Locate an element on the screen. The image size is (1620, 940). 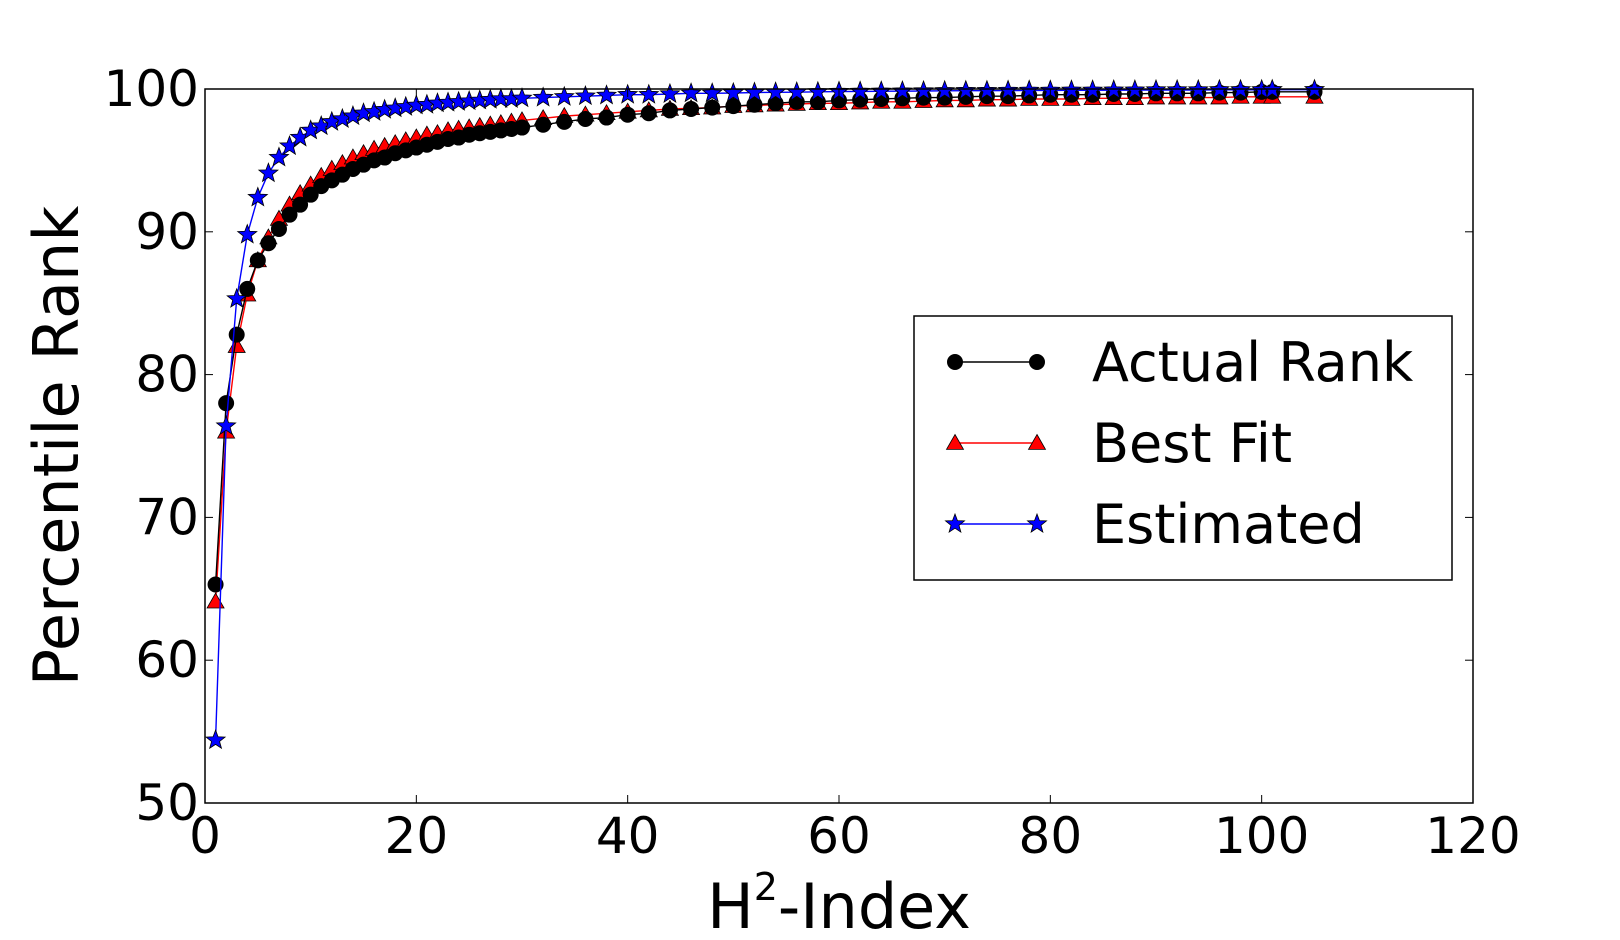
x-tick-label: 0 is located at coordinates (205, 836).